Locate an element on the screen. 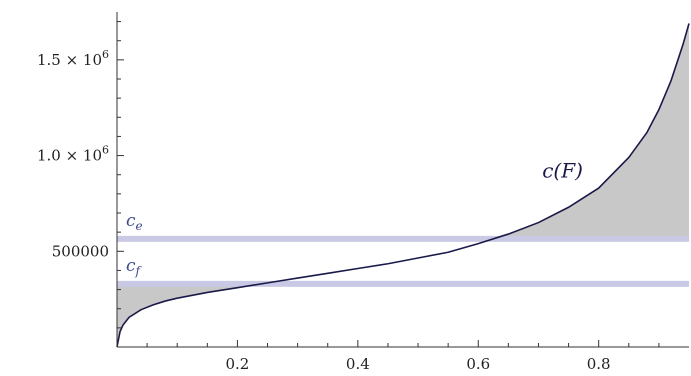 Image resolution: width=691 pixels, height=376 pixels. y-tick-label: 1.0 × 10⁶ is located at coordinates (73, 154).